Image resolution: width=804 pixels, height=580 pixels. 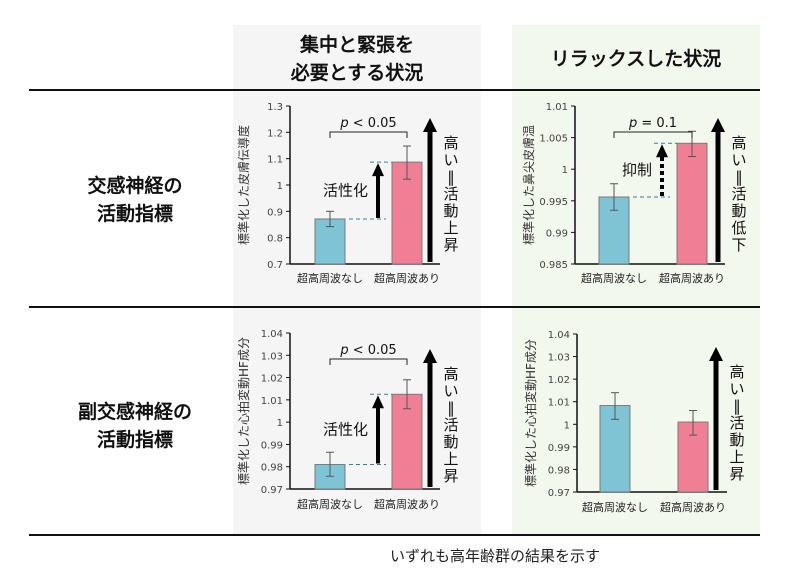 What do you see at coordinates (394, 90) in the screenshot?
I see `divider-header` at bounding box center [394, 90].